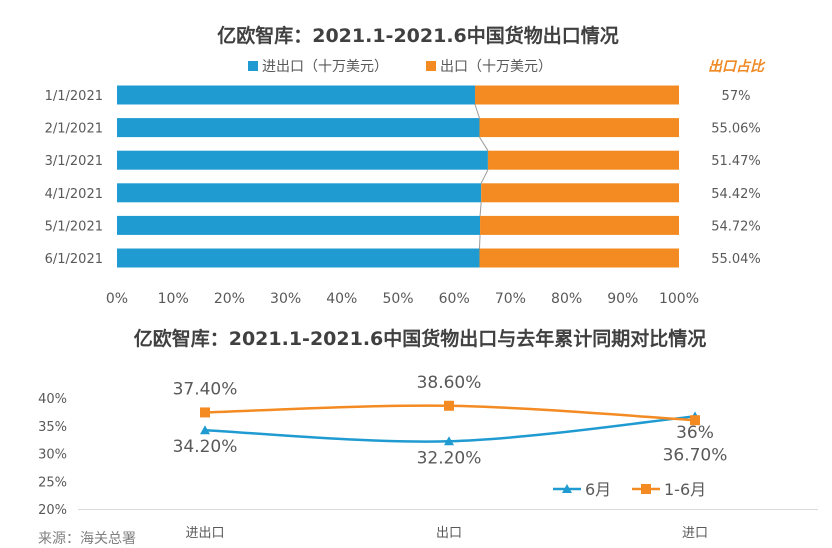  I want to click on bar-chart-legend: 进出口（十万美元） 出口（十万美元）, so click(400, 67).